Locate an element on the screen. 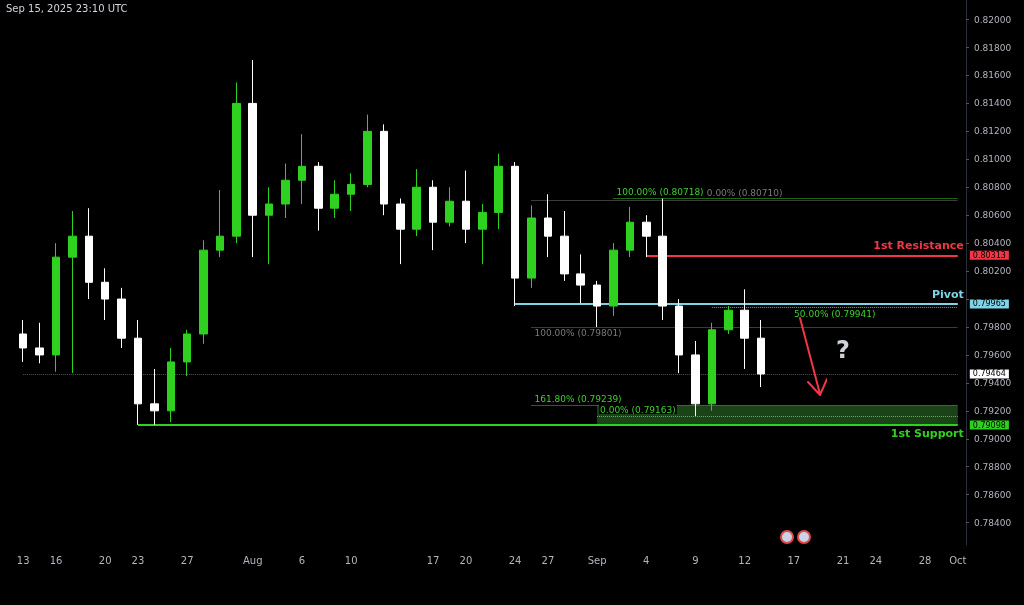 The image size is (1024, 605). x-tick-label: 16 is located at coordinates (56, 560).